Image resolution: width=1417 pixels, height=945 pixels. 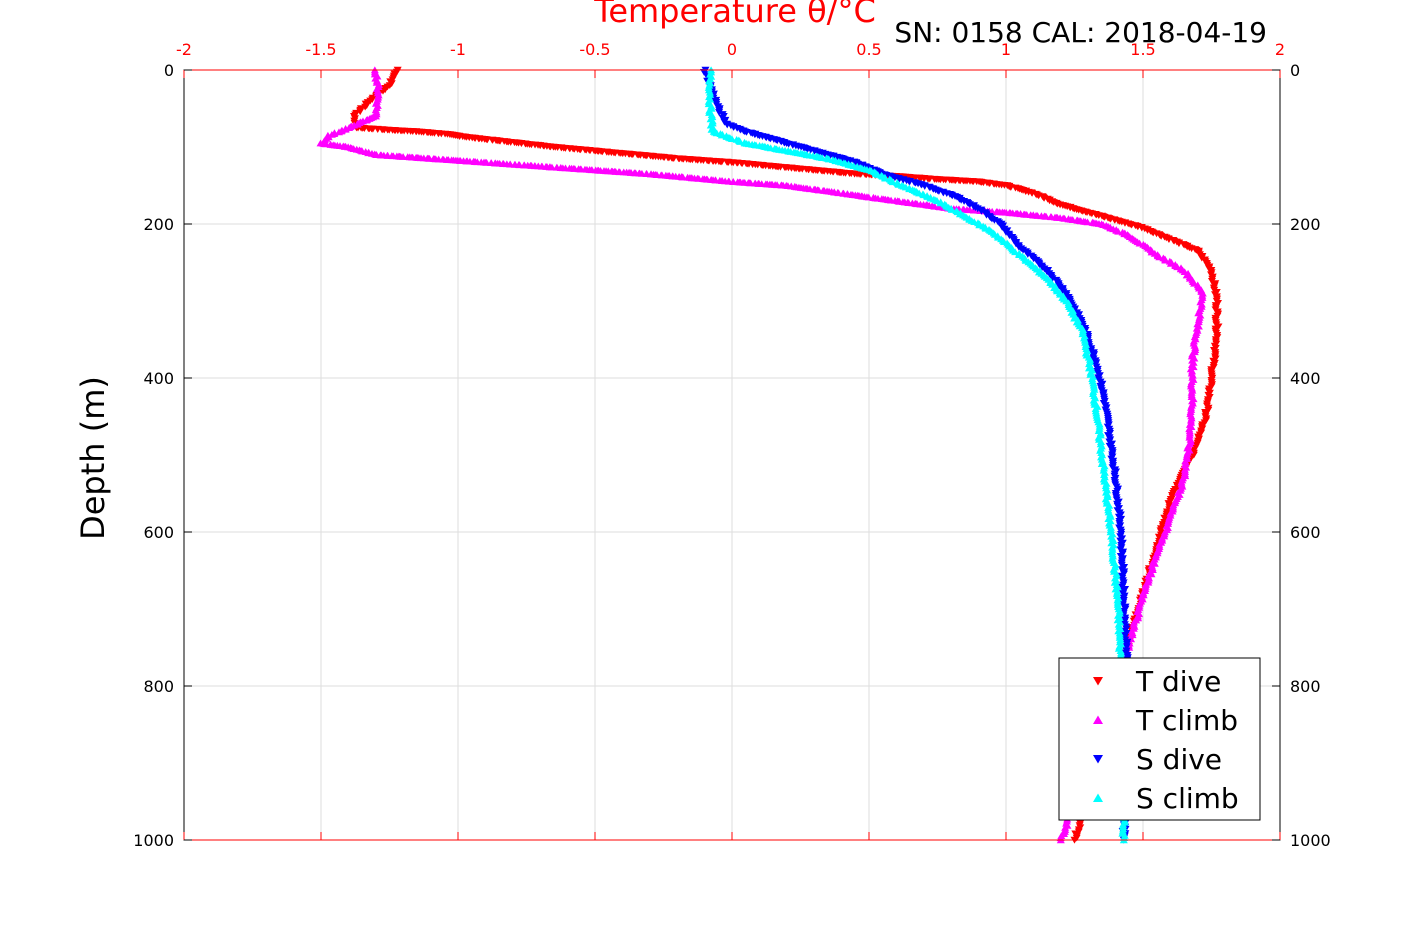 What do you see at coordinates (158, 532) in the screenshot?
I see `y-tick-label-left: 600` at bounding box center [158, 532].